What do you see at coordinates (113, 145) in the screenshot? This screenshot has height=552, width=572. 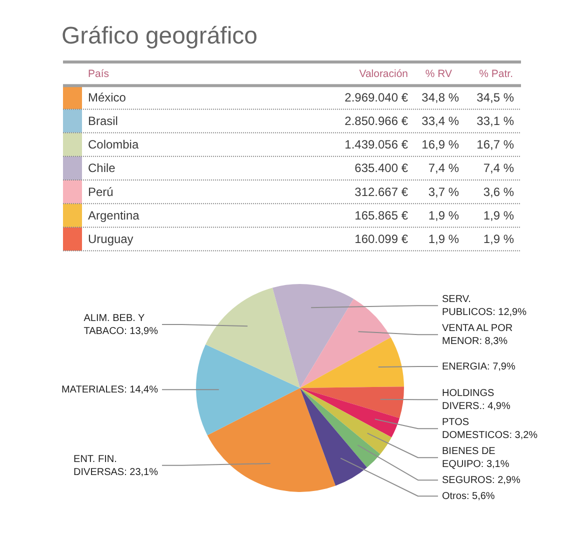 I see `category-label: Colombia` at bounding box center [113, 145].